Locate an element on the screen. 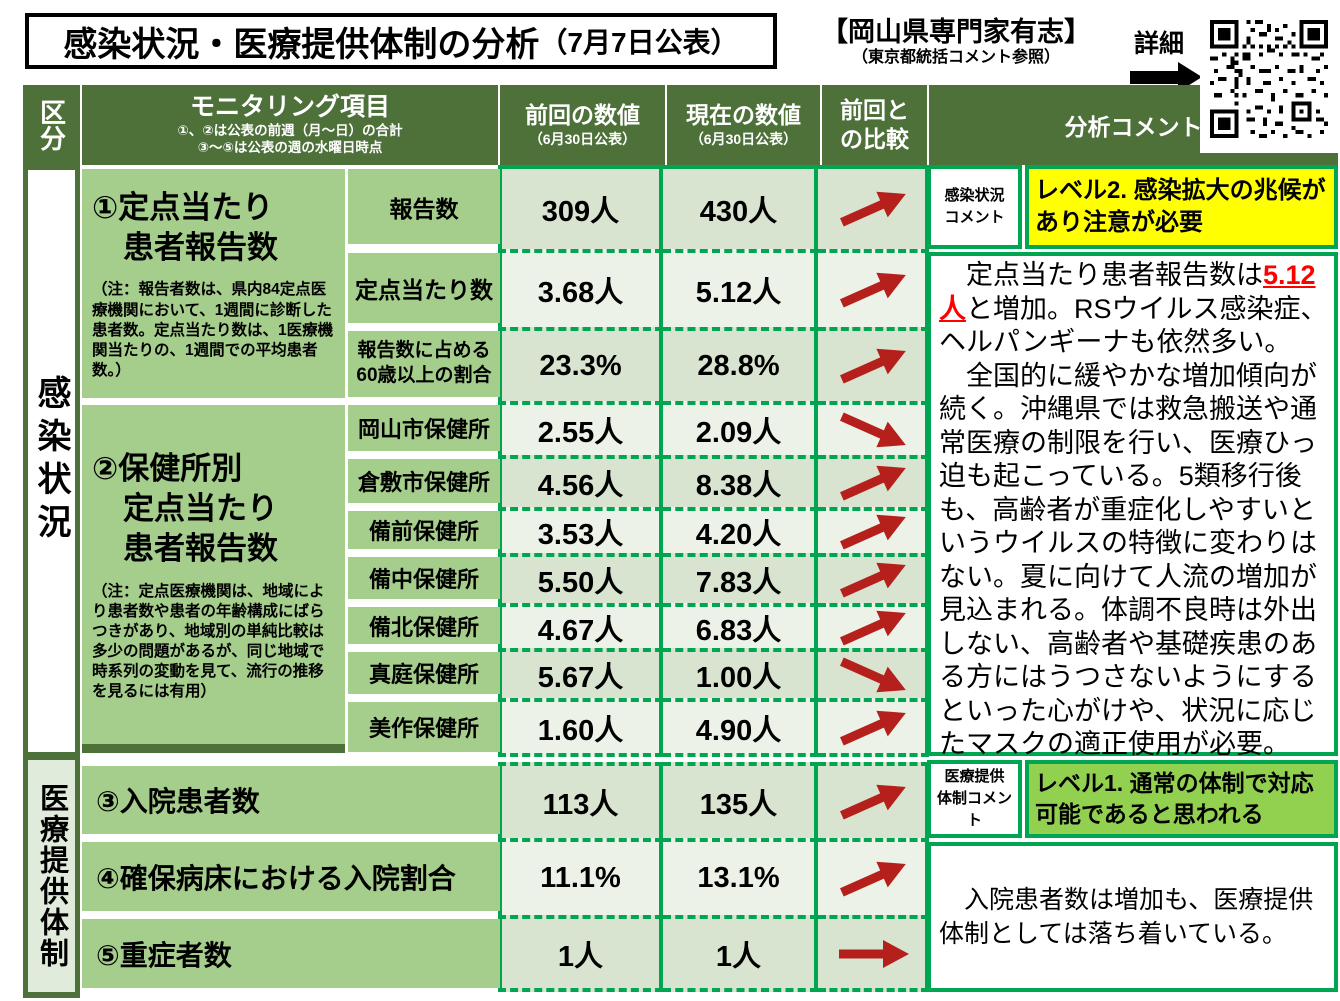 The width and height of the screenshot is (1340, 1001). page-title: 感染状況・医療提供体制の分析 is located at coordinates (301, 44).